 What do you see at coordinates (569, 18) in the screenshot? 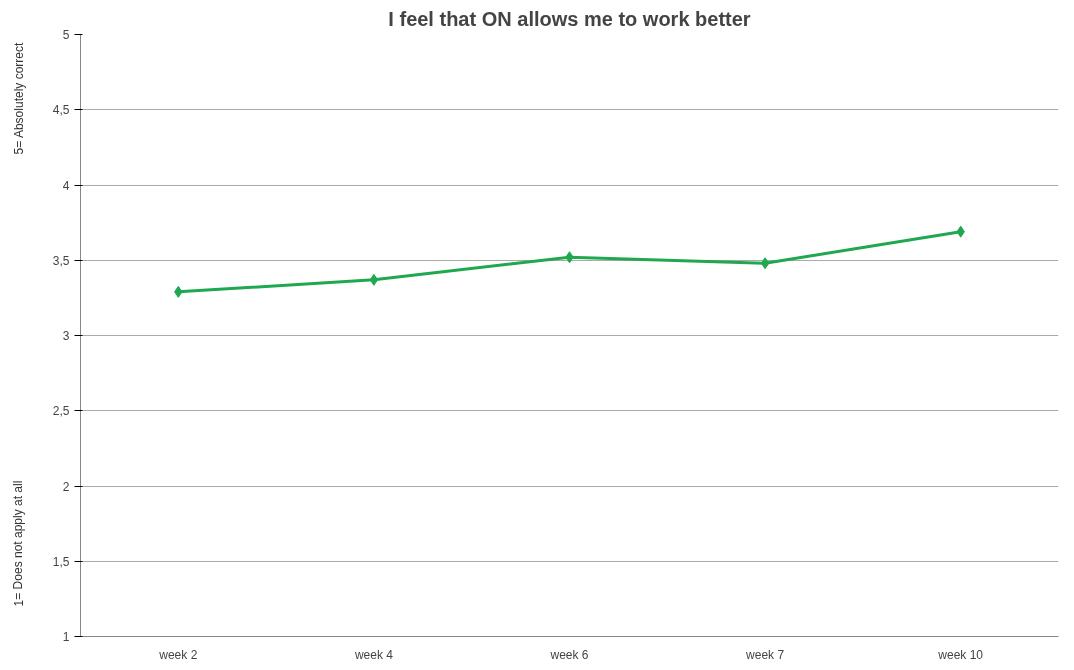
I see `chart-title: I feel that ON allows me to work better` at bounding box center [569, 18].